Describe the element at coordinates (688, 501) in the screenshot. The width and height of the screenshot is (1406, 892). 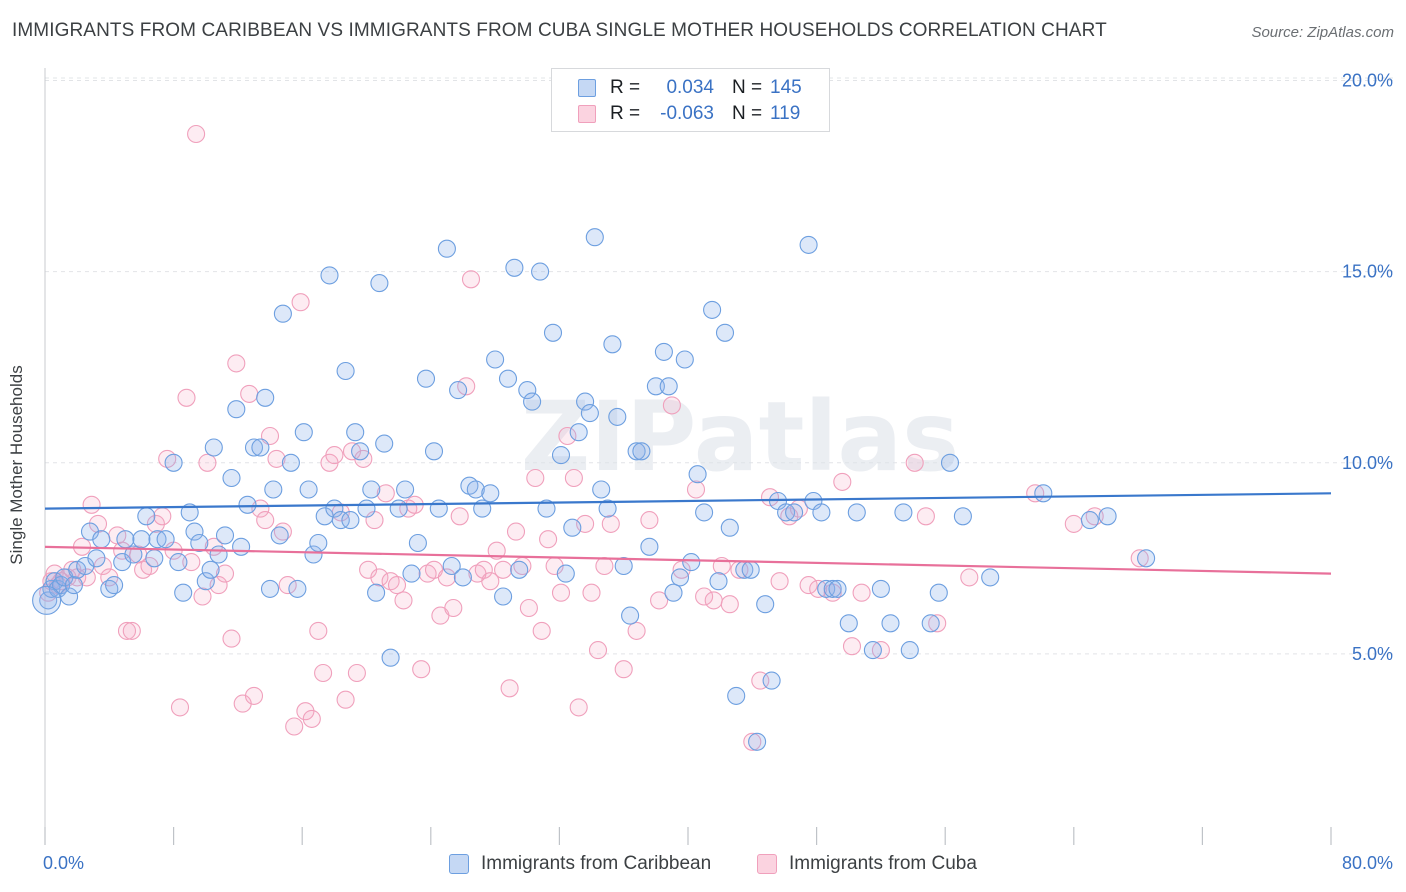
I see `caribbean-trend-line` at that location.